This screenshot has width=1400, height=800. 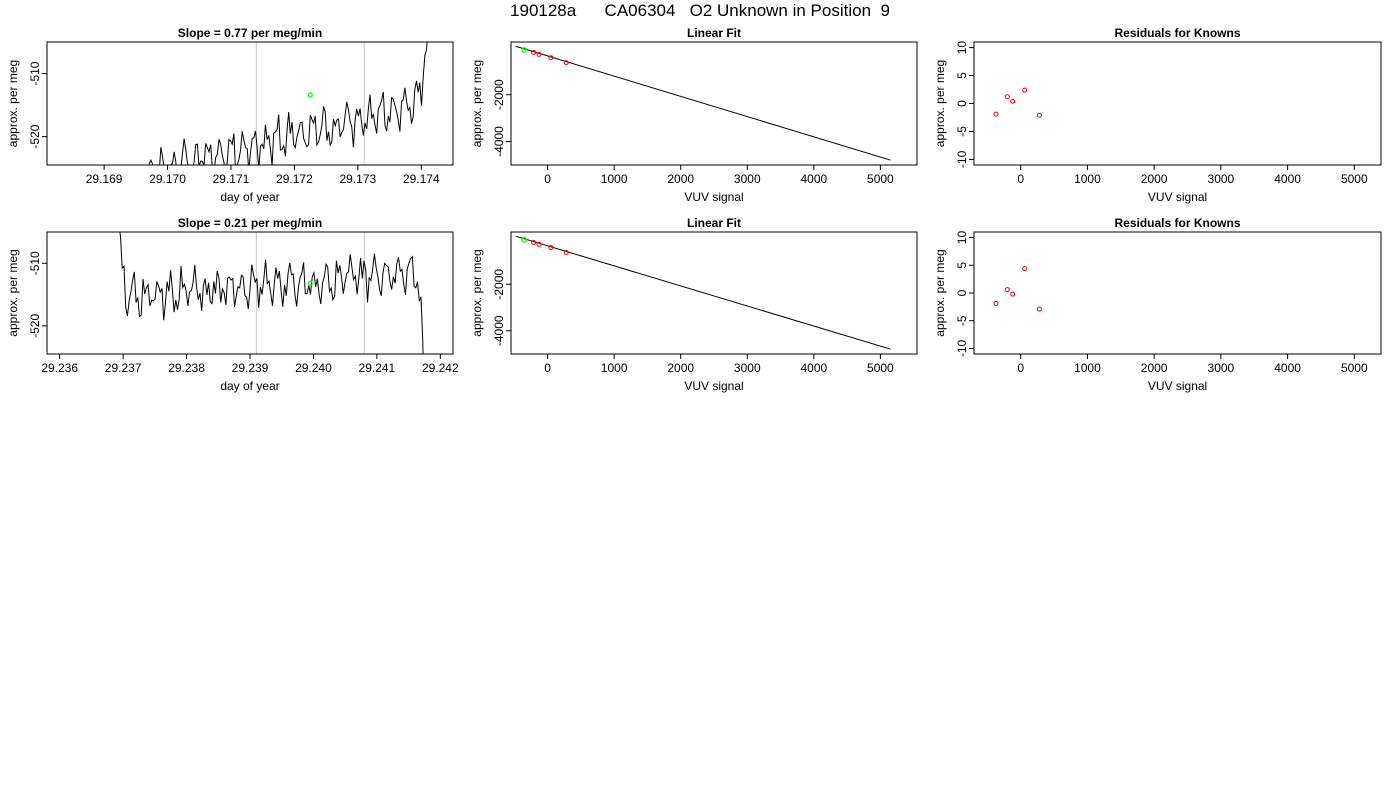 What do you see at coordinates (357, 179) in the screenshot?
I see `x-tick-label: 29.173` at bounding box center [357, 179].